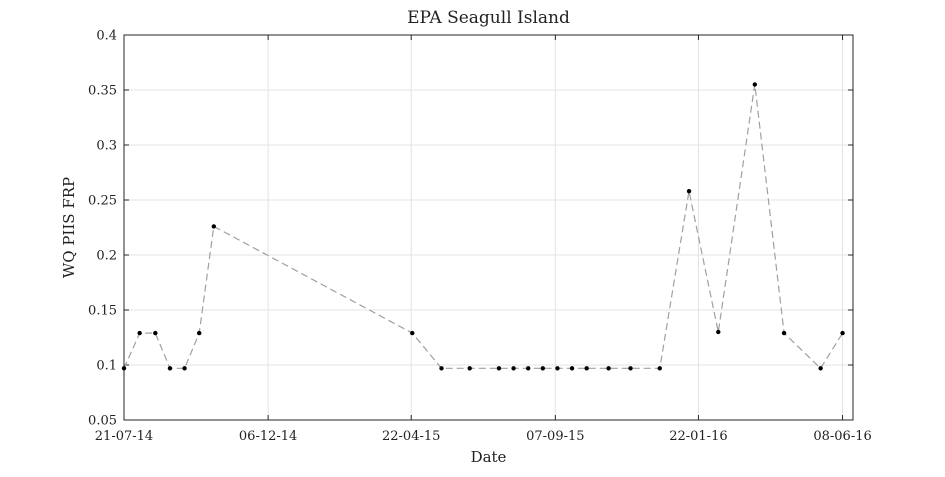  Describe the element at coordinates (124, 436) in the screenshot. I see `x-tick-label: 21-07-14` at that location.